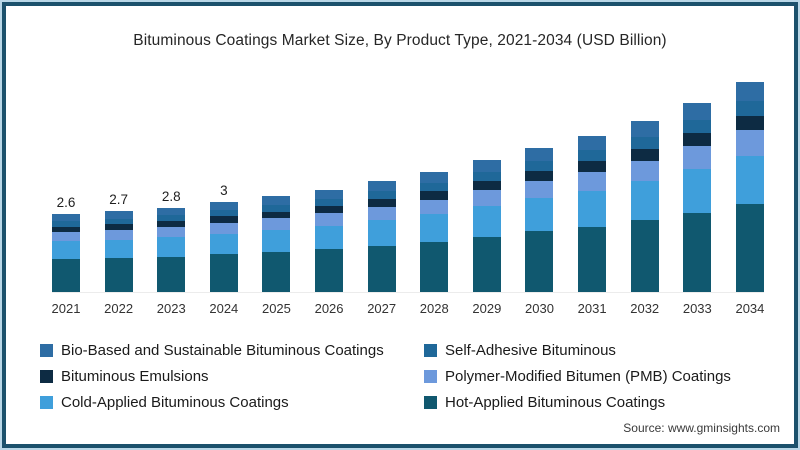  I want to click on bar-2025: 2025, so click(276, 256).